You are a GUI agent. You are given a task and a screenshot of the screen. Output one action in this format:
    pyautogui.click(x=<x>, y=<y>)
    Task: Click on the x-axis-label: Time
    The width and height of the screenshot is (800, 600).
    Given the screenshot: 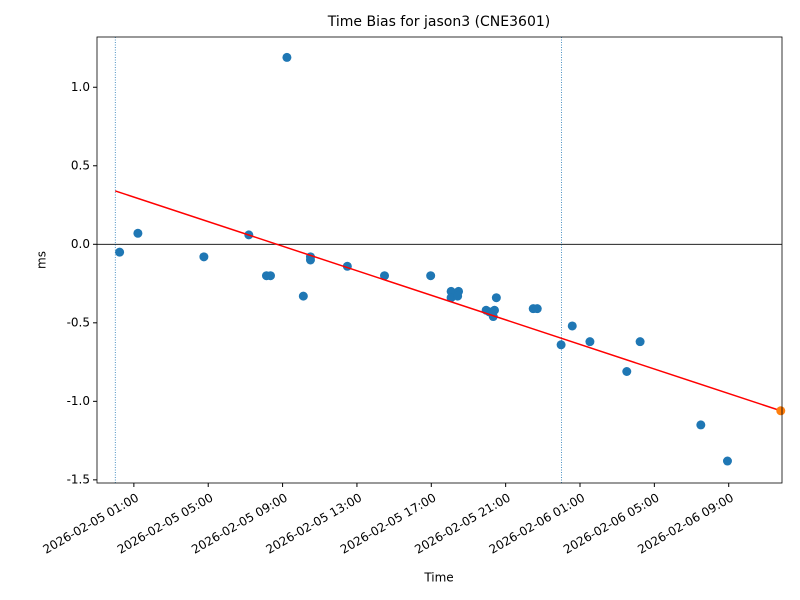 What is the action you would take?
    pyautogui.click(x=438, y=578)
    